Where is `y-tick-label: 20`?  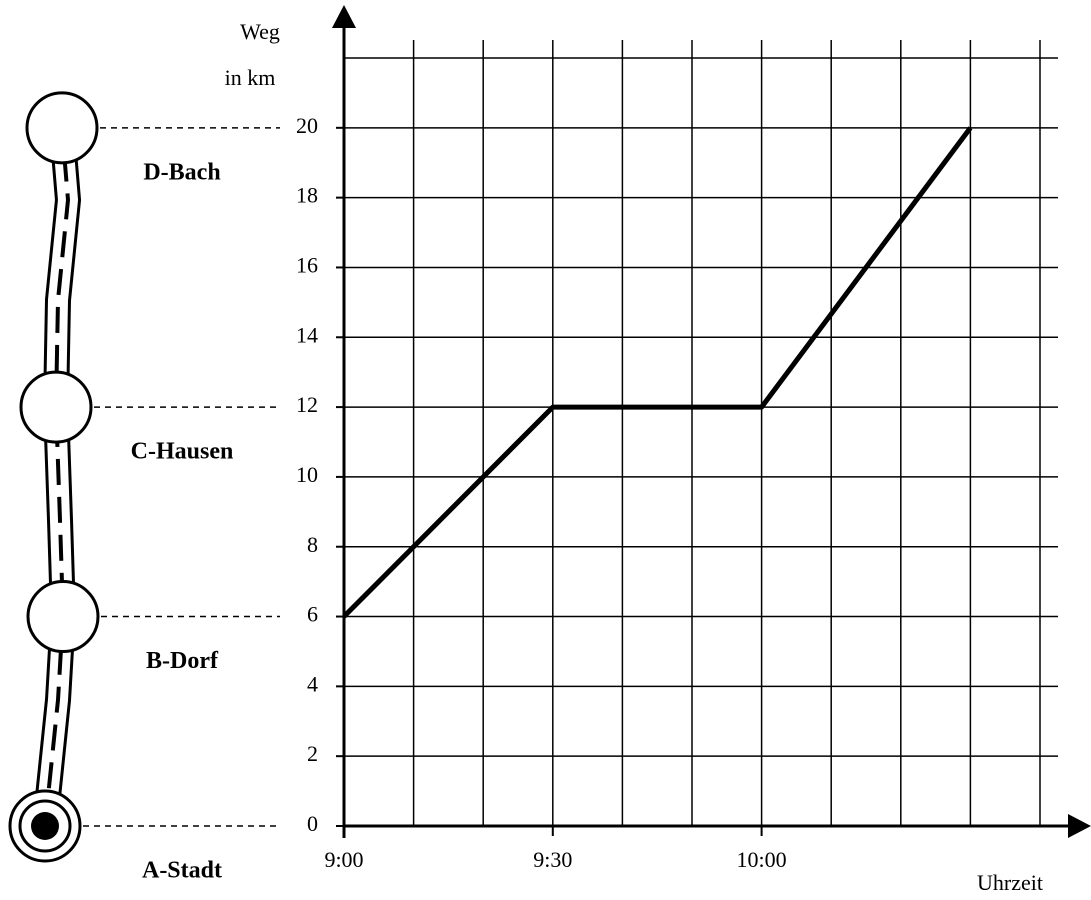
y-tick-label: 20 is located at coordinates (307, 125).